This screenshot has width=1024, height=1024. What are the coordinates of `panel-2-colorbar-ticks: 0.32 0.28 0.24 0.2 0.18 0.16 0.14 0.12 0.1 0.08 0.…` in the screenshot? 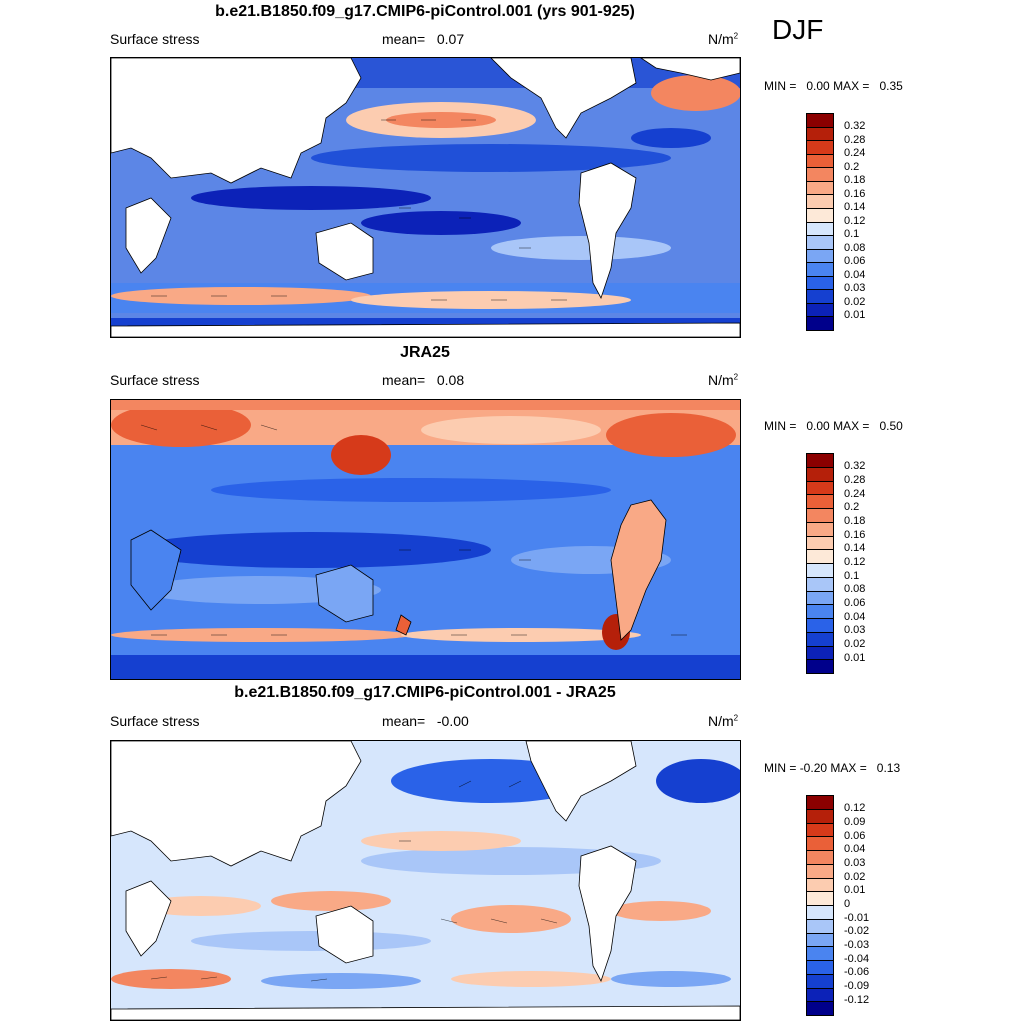 It's located at (874, 562).